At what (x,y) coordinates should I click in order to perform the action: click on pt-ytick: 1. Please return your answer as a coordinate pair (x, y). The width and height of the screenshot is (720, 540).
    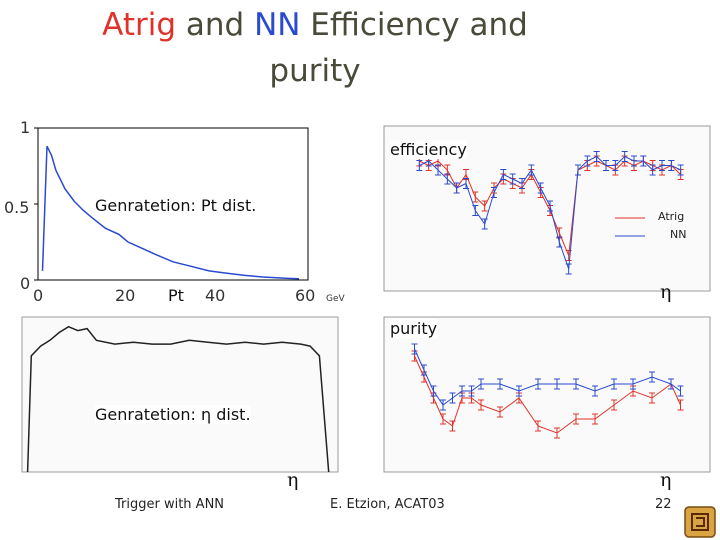
    Looking at the image, I should click on (25, 127).